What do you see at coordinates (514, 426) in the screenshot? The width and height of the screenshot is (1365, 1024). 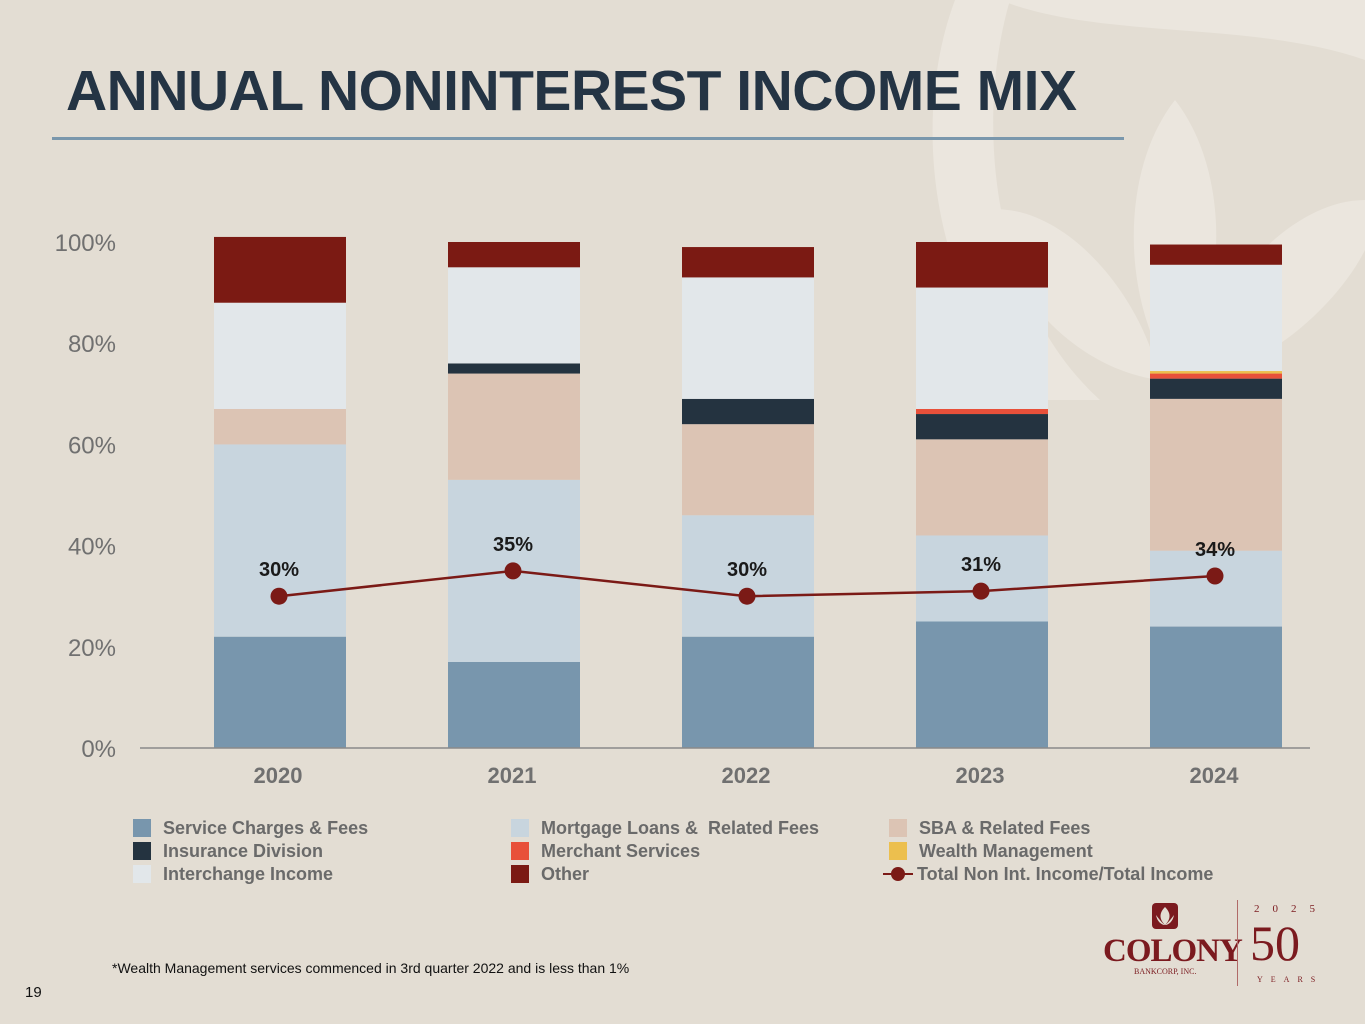 I see `bar-segment-2021-sba-related-fees` at bounding box center [514, 426].